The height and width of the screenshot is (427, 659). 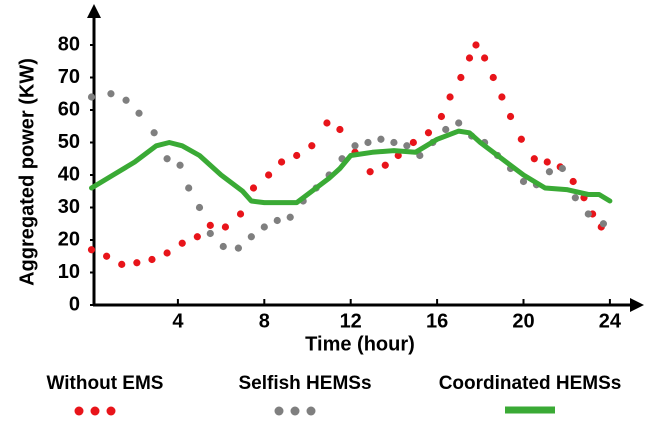 What do you see at coordinates (105, 383) in the screenshot?
I see `legend-label: Without EMS` at bounding box center [105, 383].